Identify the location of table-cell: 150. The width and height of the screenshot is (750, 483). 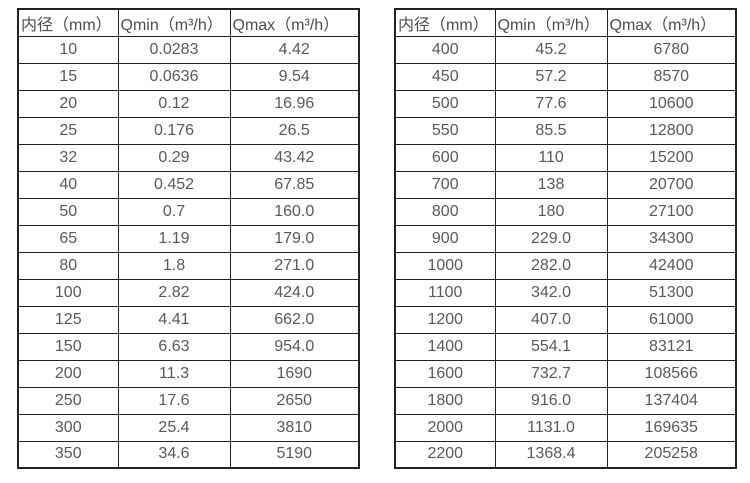
(68, 346).